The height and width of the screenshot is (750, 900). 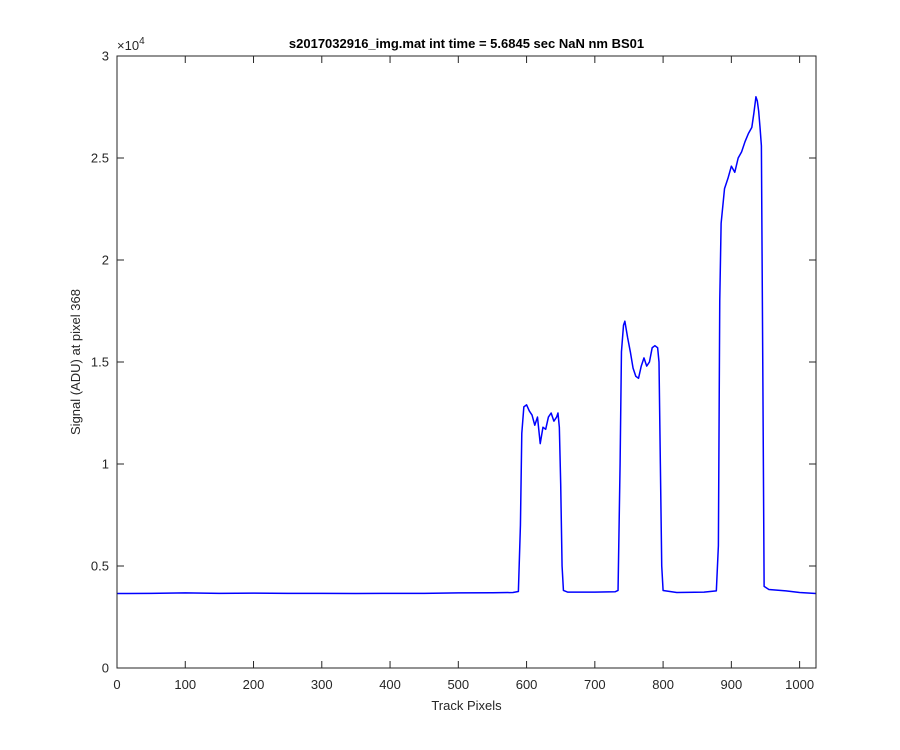 What do you see at coordinates (105, 56) in the screenshot?
I see `y-tick-label: 3` at bounding box center [105, 56].